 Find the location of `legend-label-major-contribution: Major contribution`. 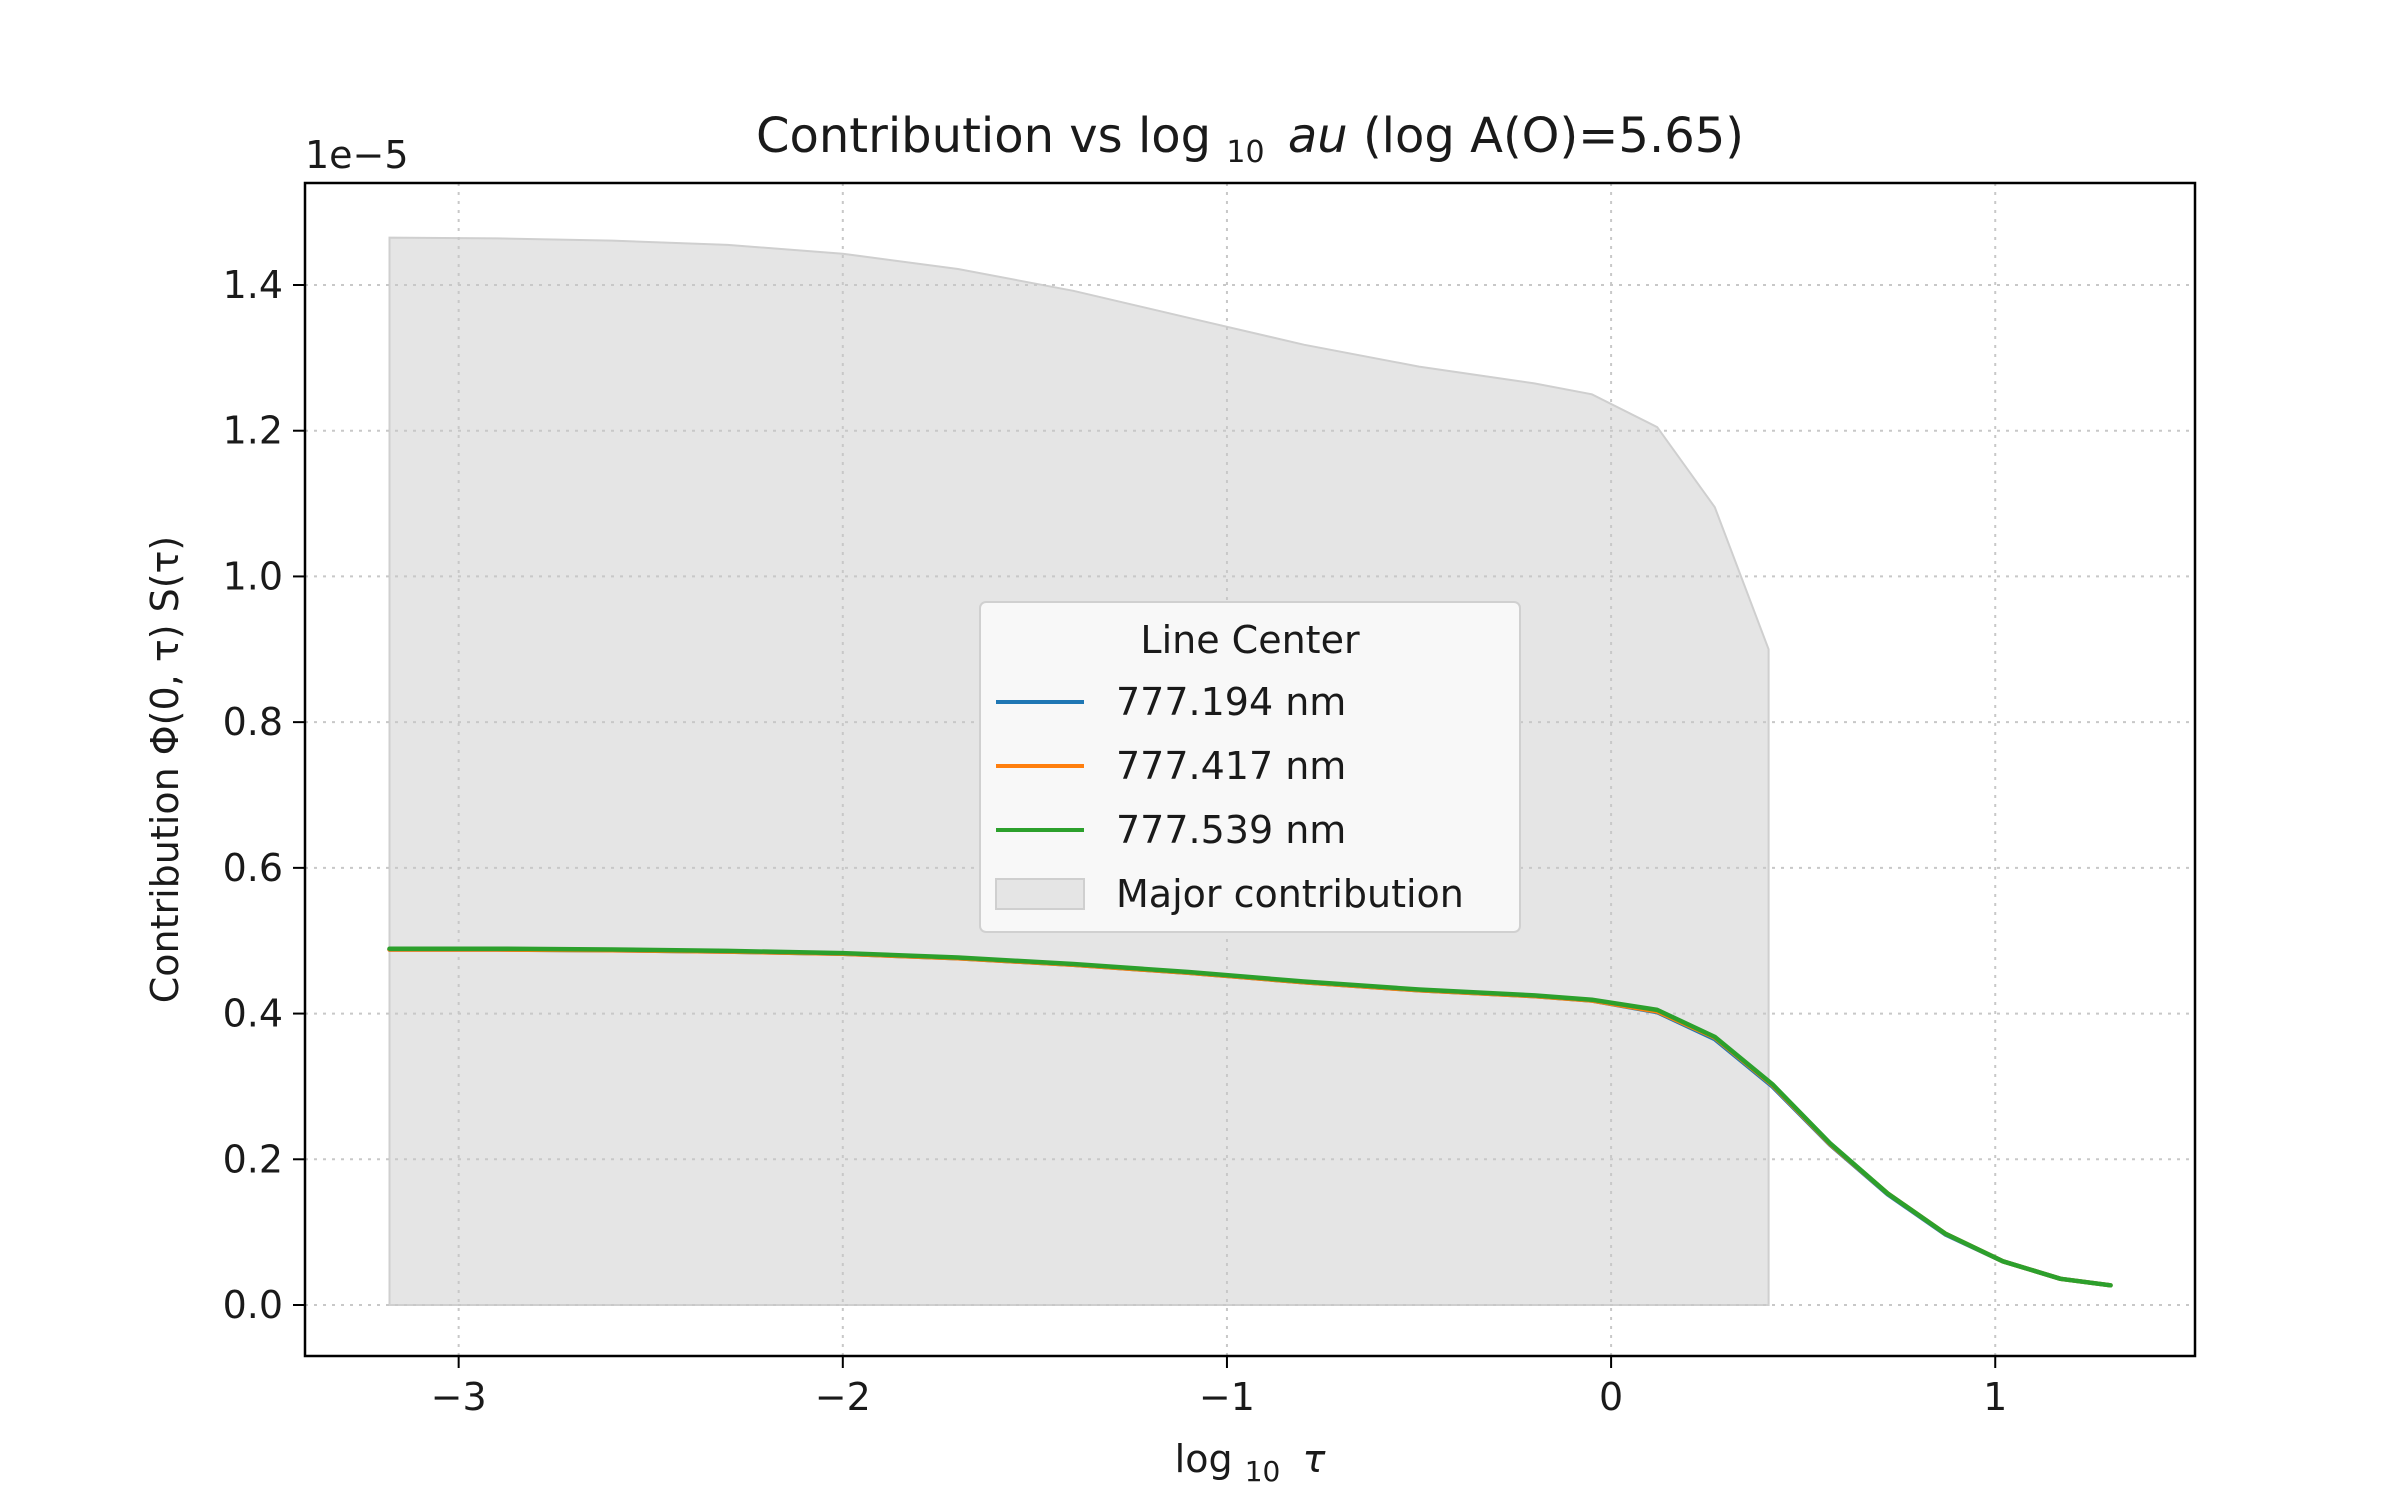

legend-label-major-contribution: Major contribution is located at coordinates (1290, 894).